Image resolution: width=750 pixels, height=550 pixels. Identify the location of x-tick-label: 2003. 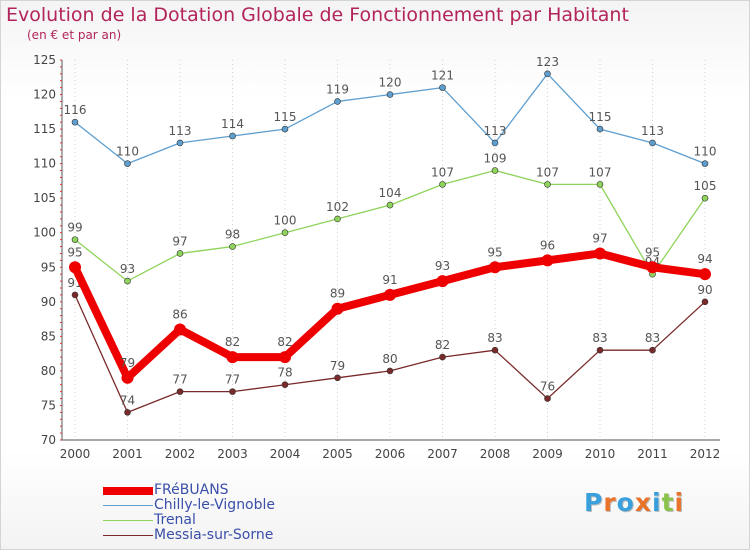
(232, 454).